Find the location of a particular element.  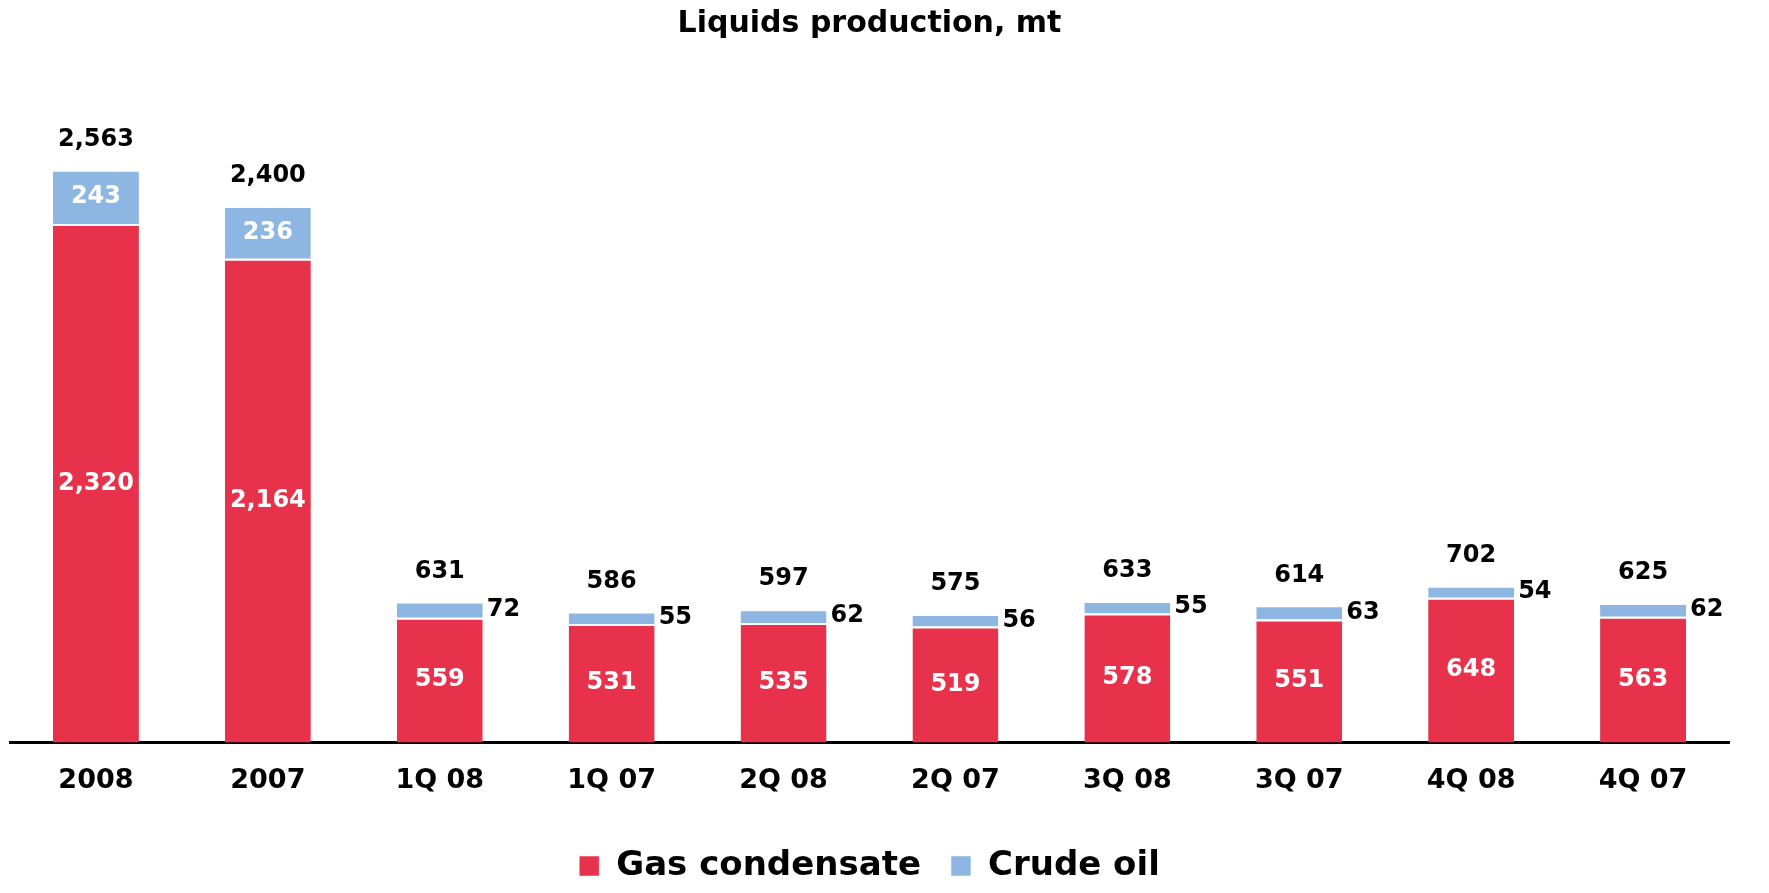

data-label: 63 is located at coordinates (1363, 610).